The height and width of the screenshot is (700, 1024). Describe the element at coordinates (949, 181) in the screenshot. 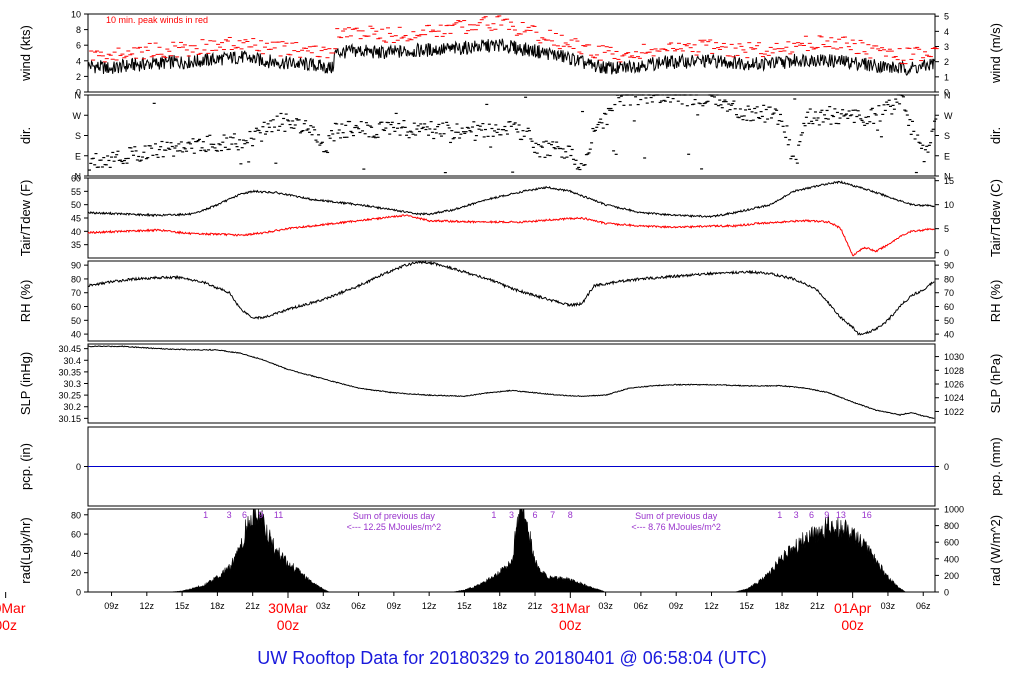

I see `y2-tick-label: 15` at that location.